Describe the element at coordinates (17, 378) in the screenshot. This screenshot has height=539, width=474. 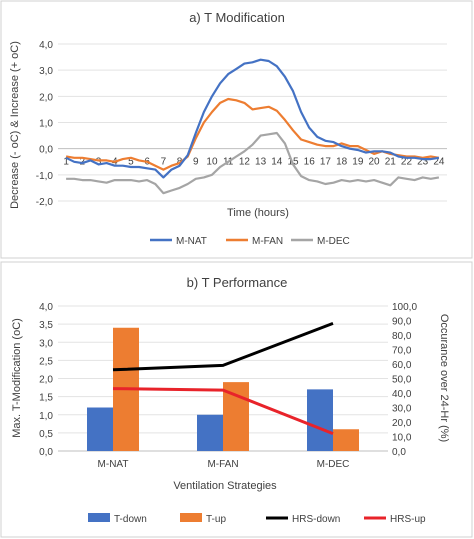
I see `chart-b-y-axis-label: Max. T-Modification (oC)` at that location.